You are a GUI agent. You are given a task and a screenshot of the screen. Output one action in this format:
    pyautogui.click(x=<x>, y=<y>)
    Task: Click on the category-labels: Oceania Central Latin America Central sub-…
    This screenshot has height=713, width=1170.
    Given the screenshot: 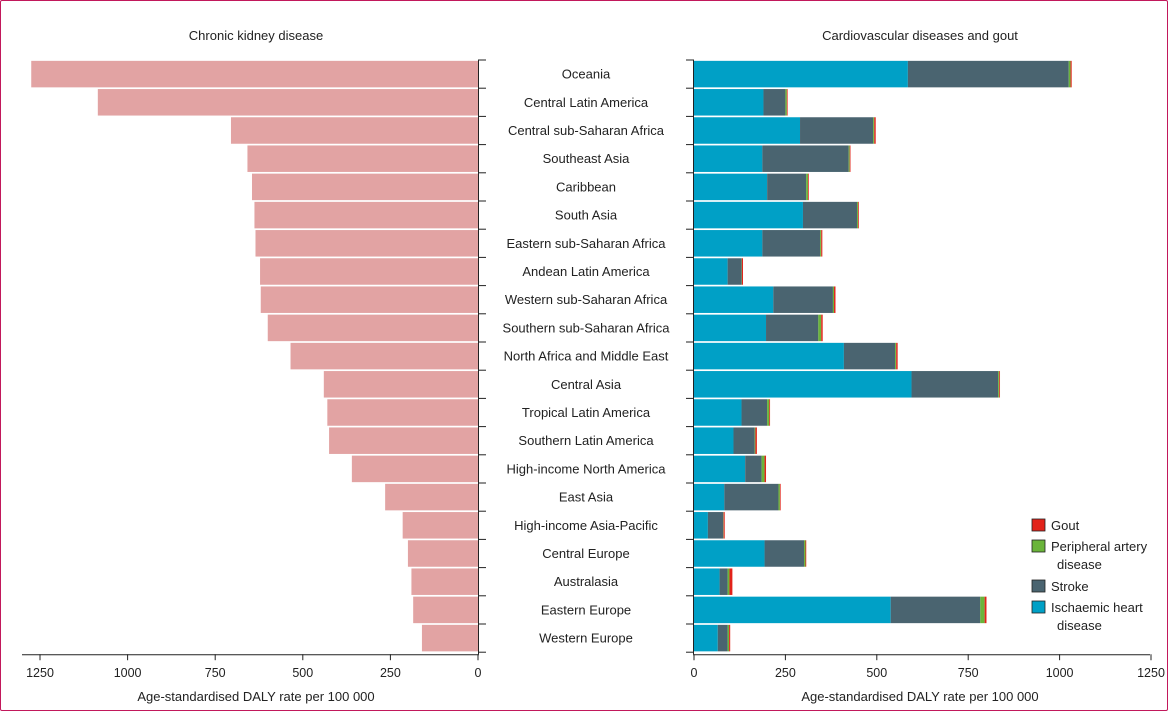 What is the action you would take?
    pyautogui.click(x=587, y=356)
    